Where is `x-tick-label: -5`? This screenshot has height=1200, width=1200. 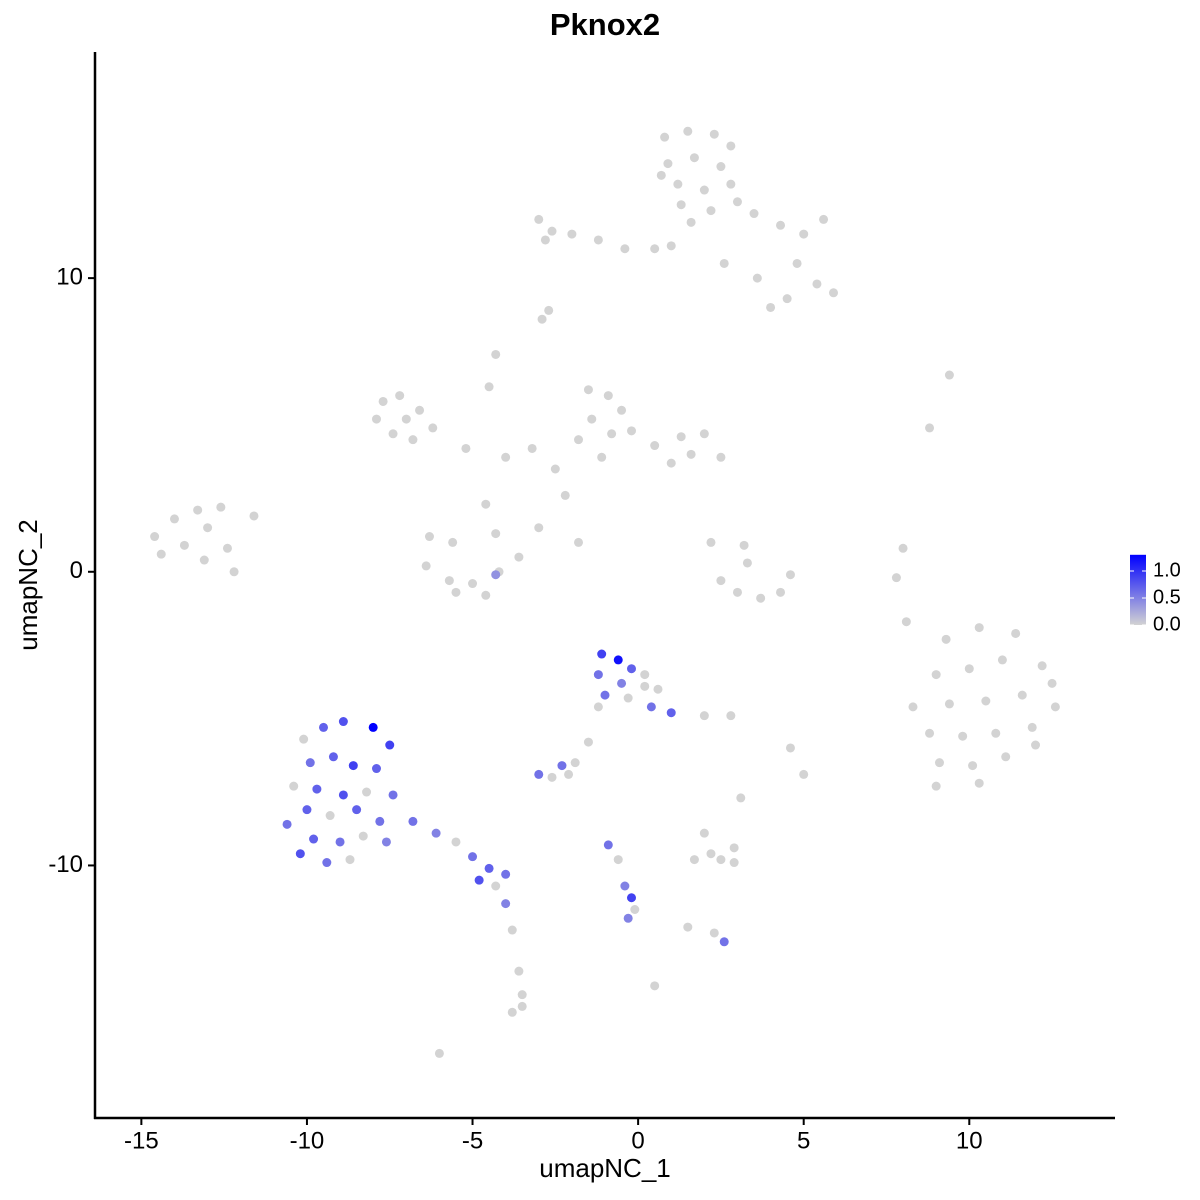 x-tick-label: -5 is located at coordinates (472, 1140).